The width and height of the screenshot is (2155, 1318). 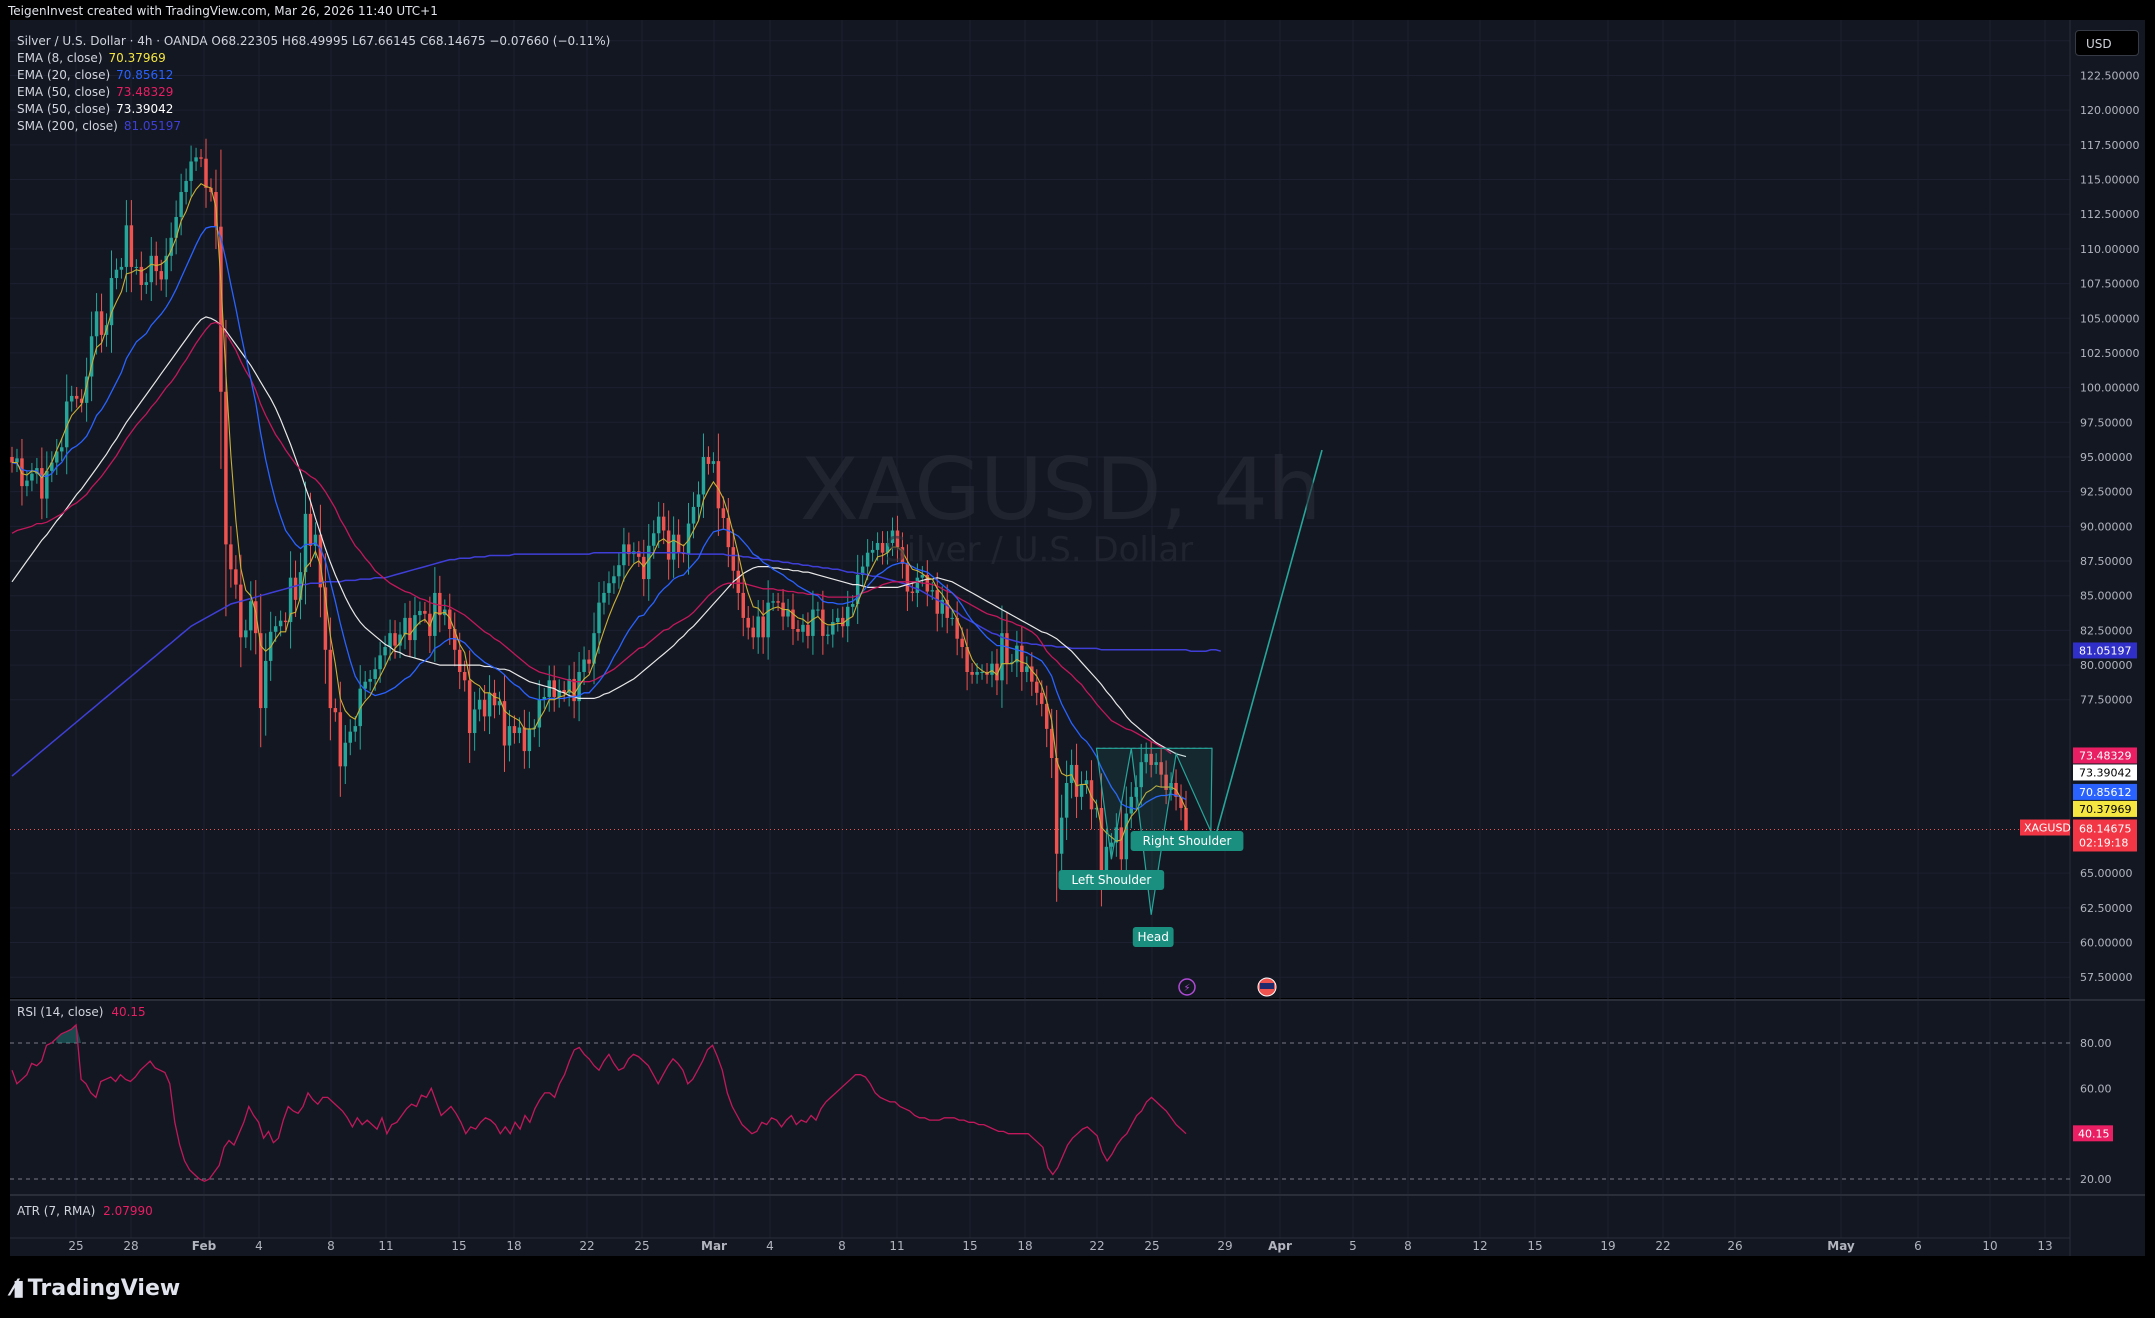 What do you see at coordinates (2044, 1246) in the screenshot?
I see `time-tick-label: 13` at bounding box center [2044, 1246].